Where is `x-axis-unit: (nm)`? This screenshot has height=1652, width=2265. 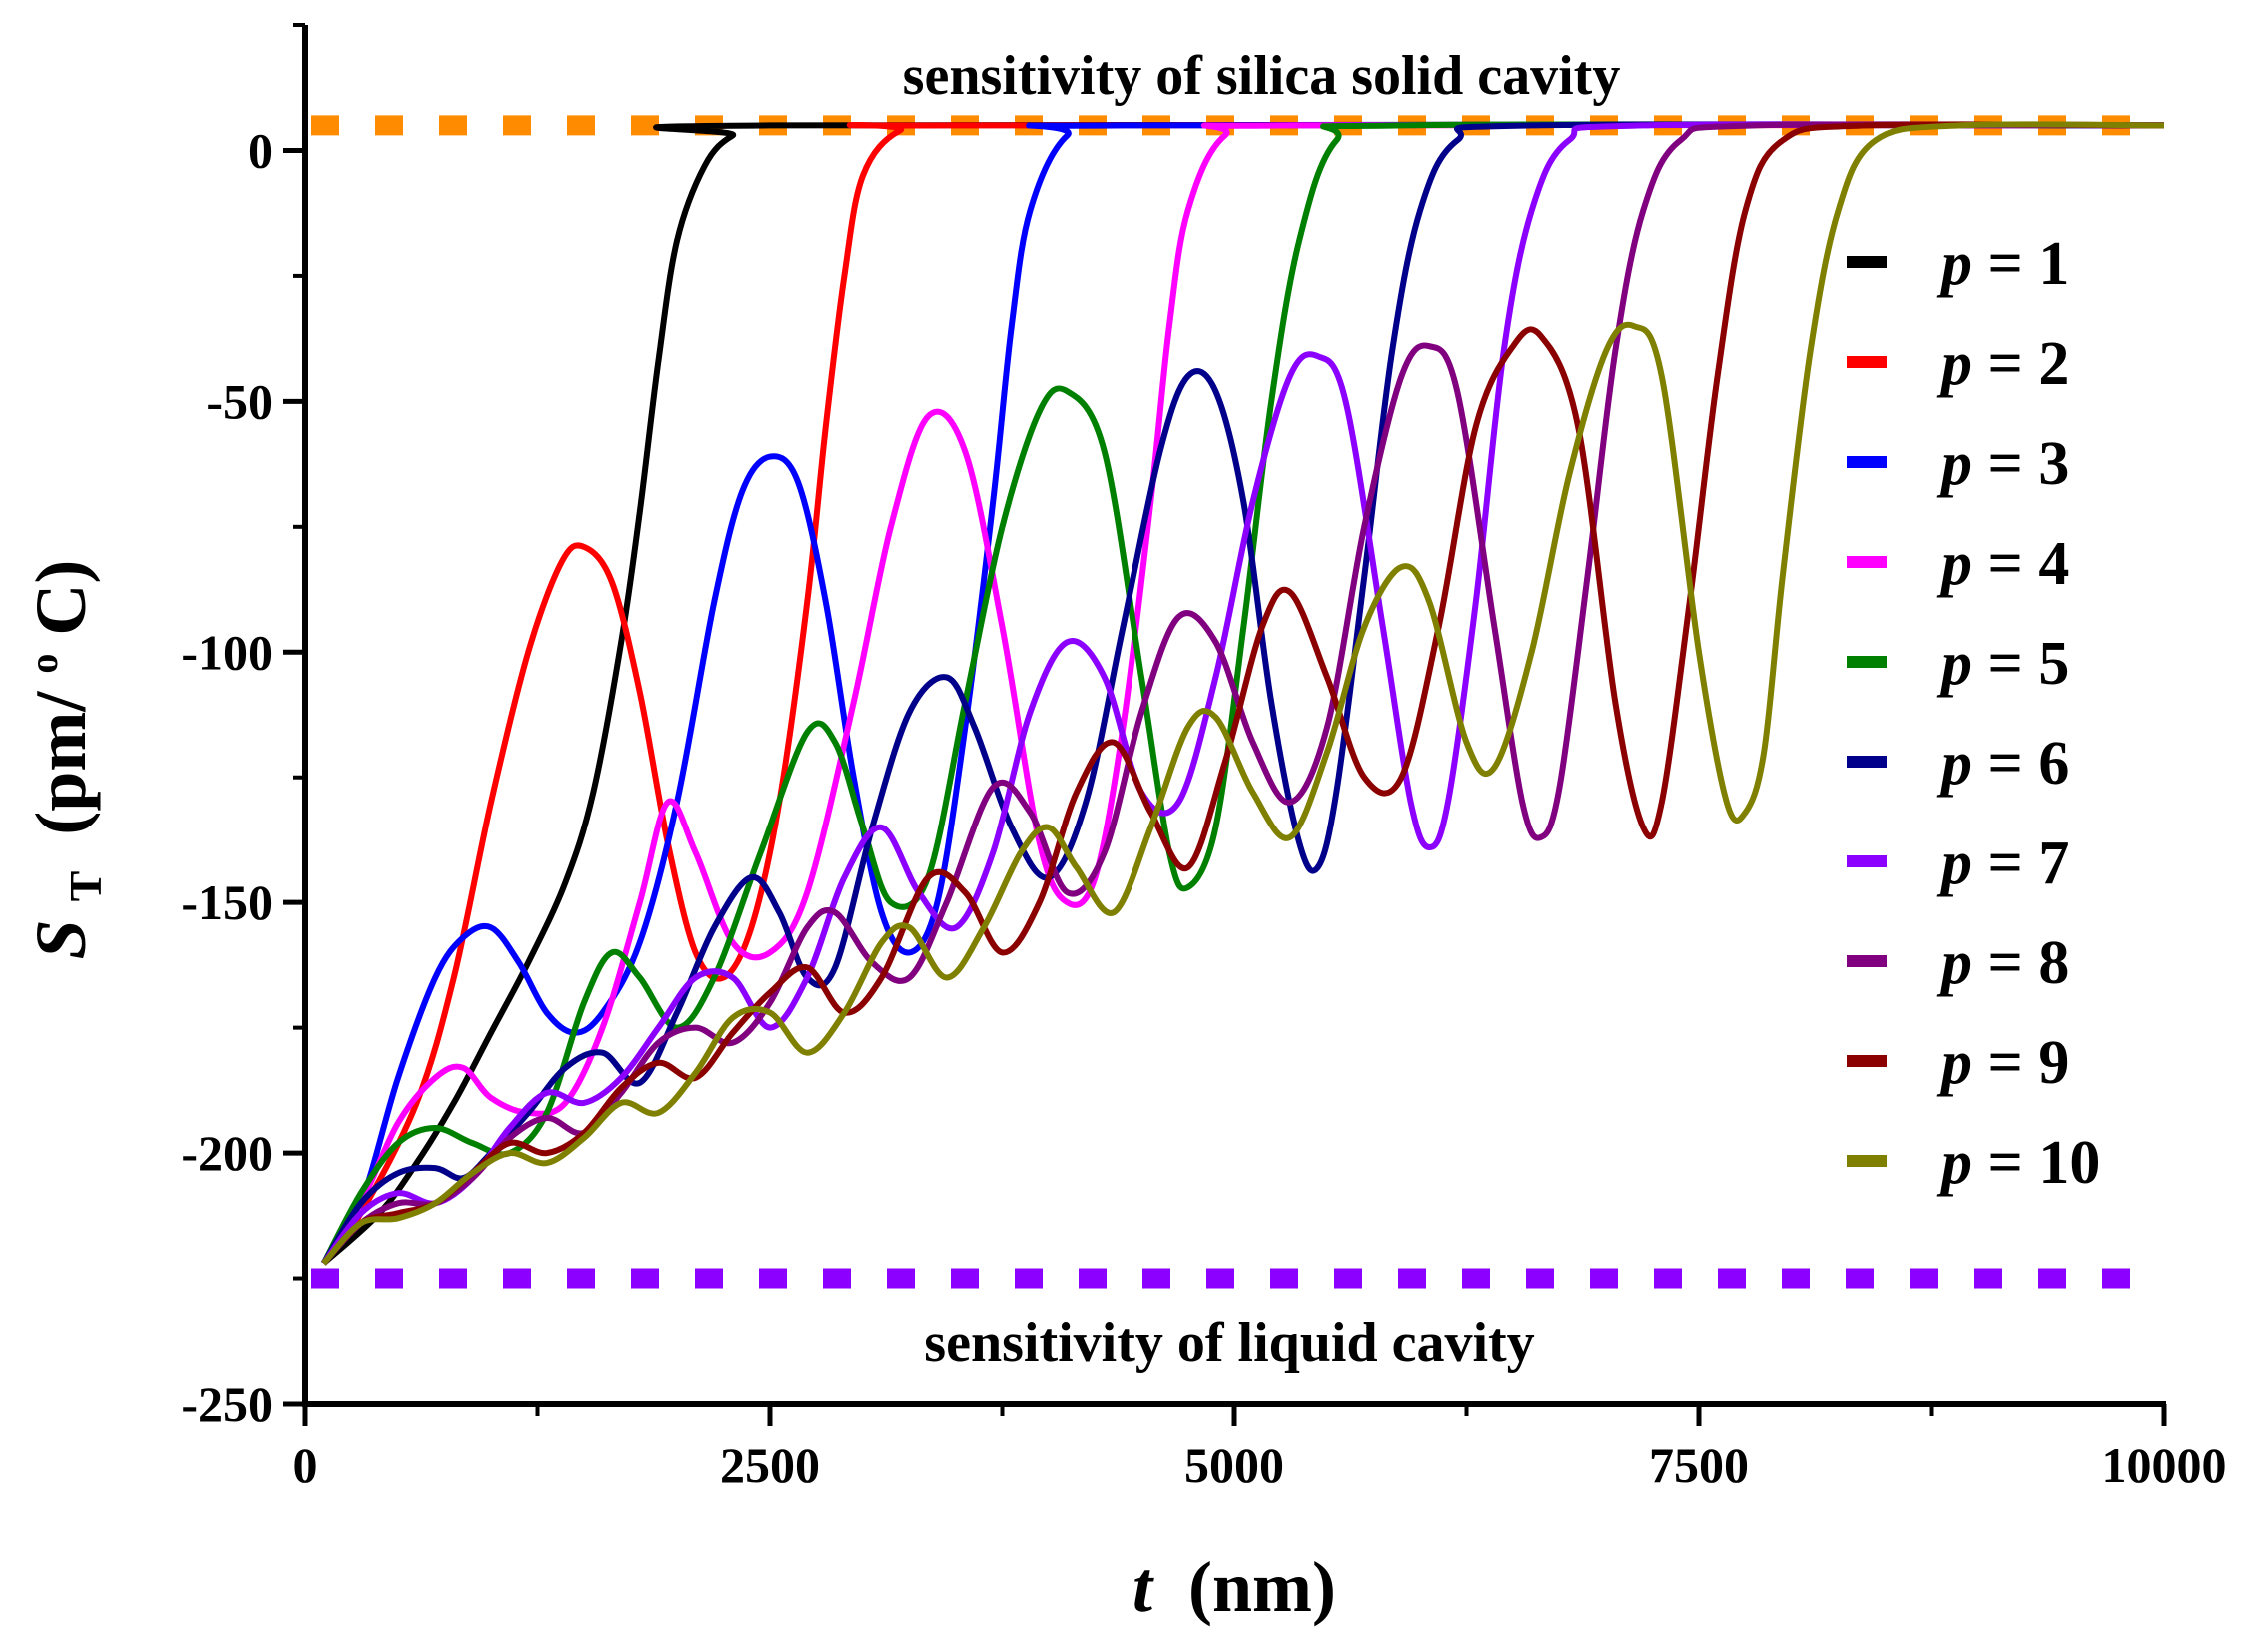 x-axis-unit: (nm) is located at coordinates (1262, 1587).